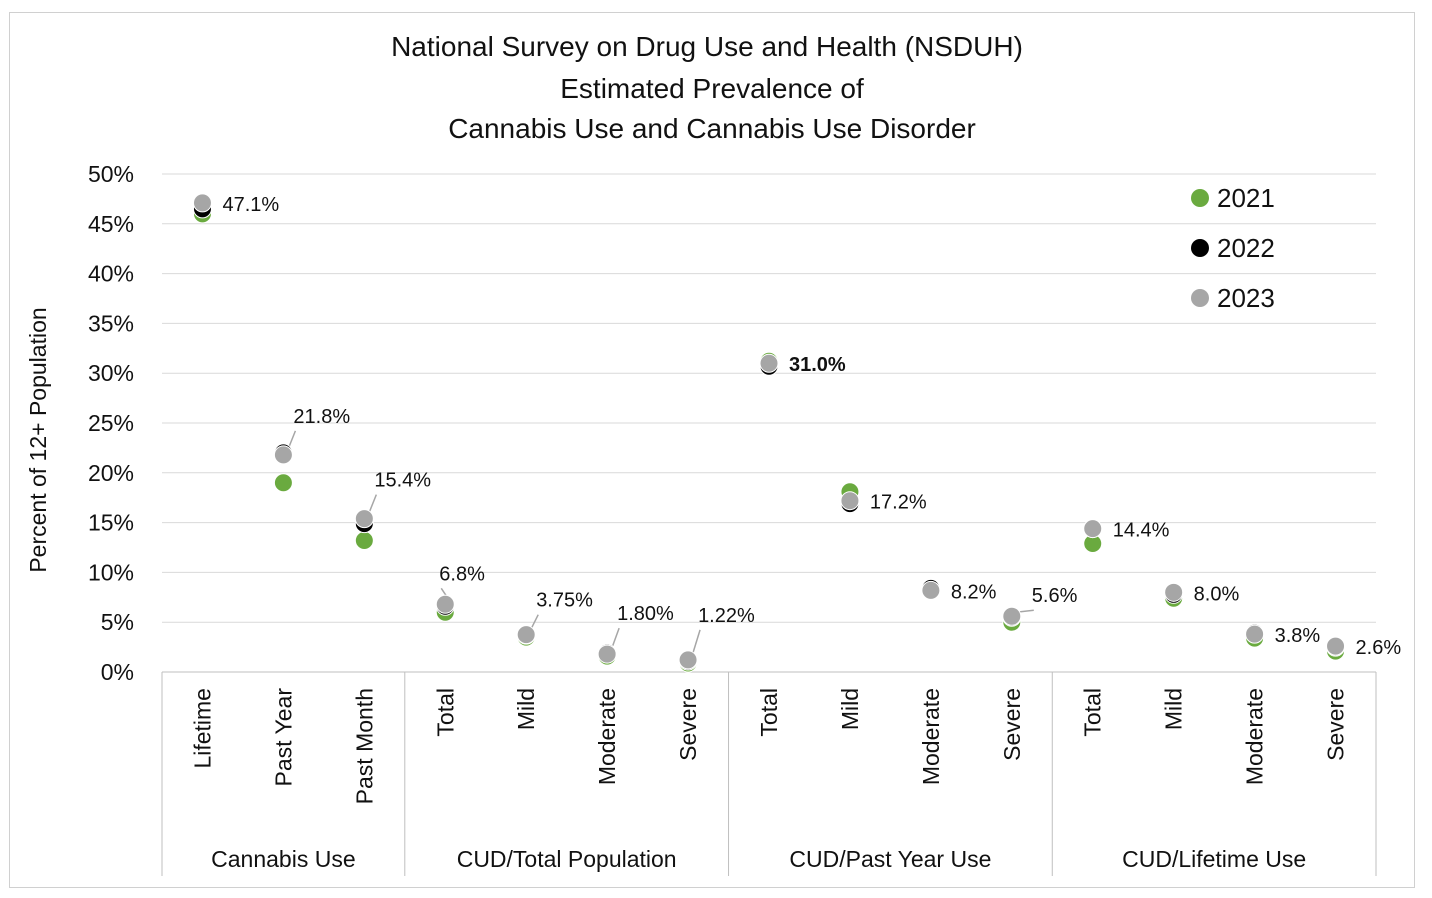 Image resolution: width=1432 pixels, height=898 pixels. What do you see at coordinates (1200, 298) in the screenshot?
I see `legend-marker-2023` at bounding box center [1200, 298].